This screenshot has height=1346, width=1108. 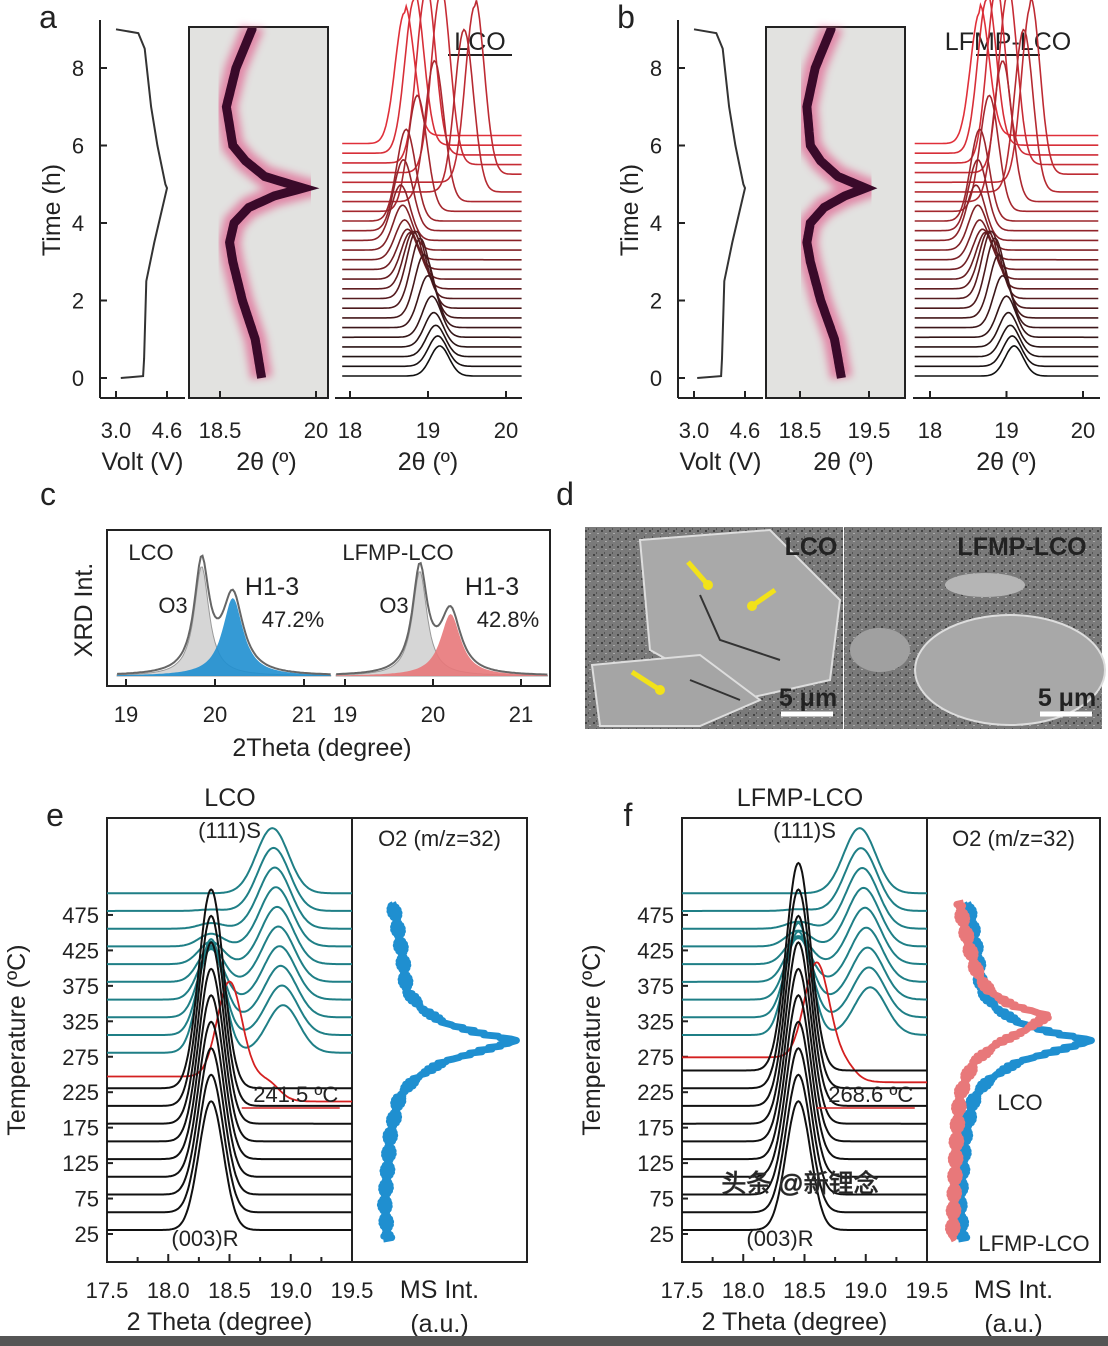 I want to click on y-tick-label: 0, so click(x=656, y=378).